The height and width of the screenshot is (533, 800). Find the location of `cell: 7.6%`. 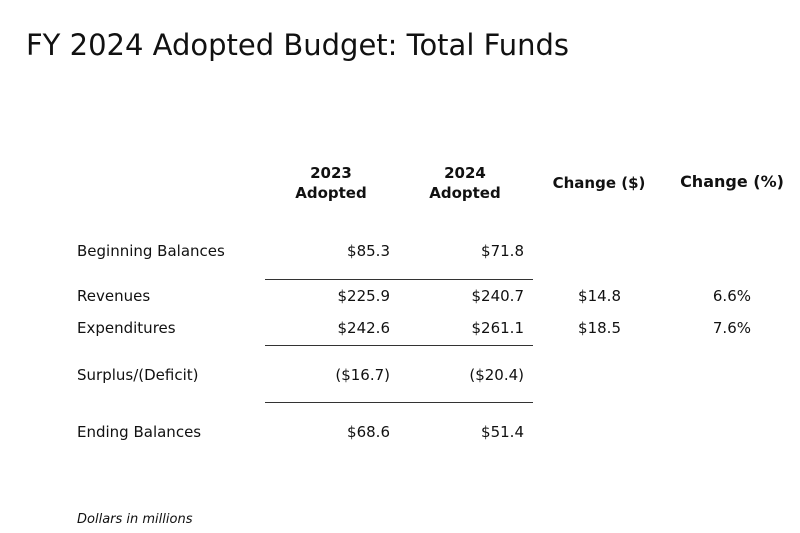

cell: 7.6% is located at coordinates (731, 328).